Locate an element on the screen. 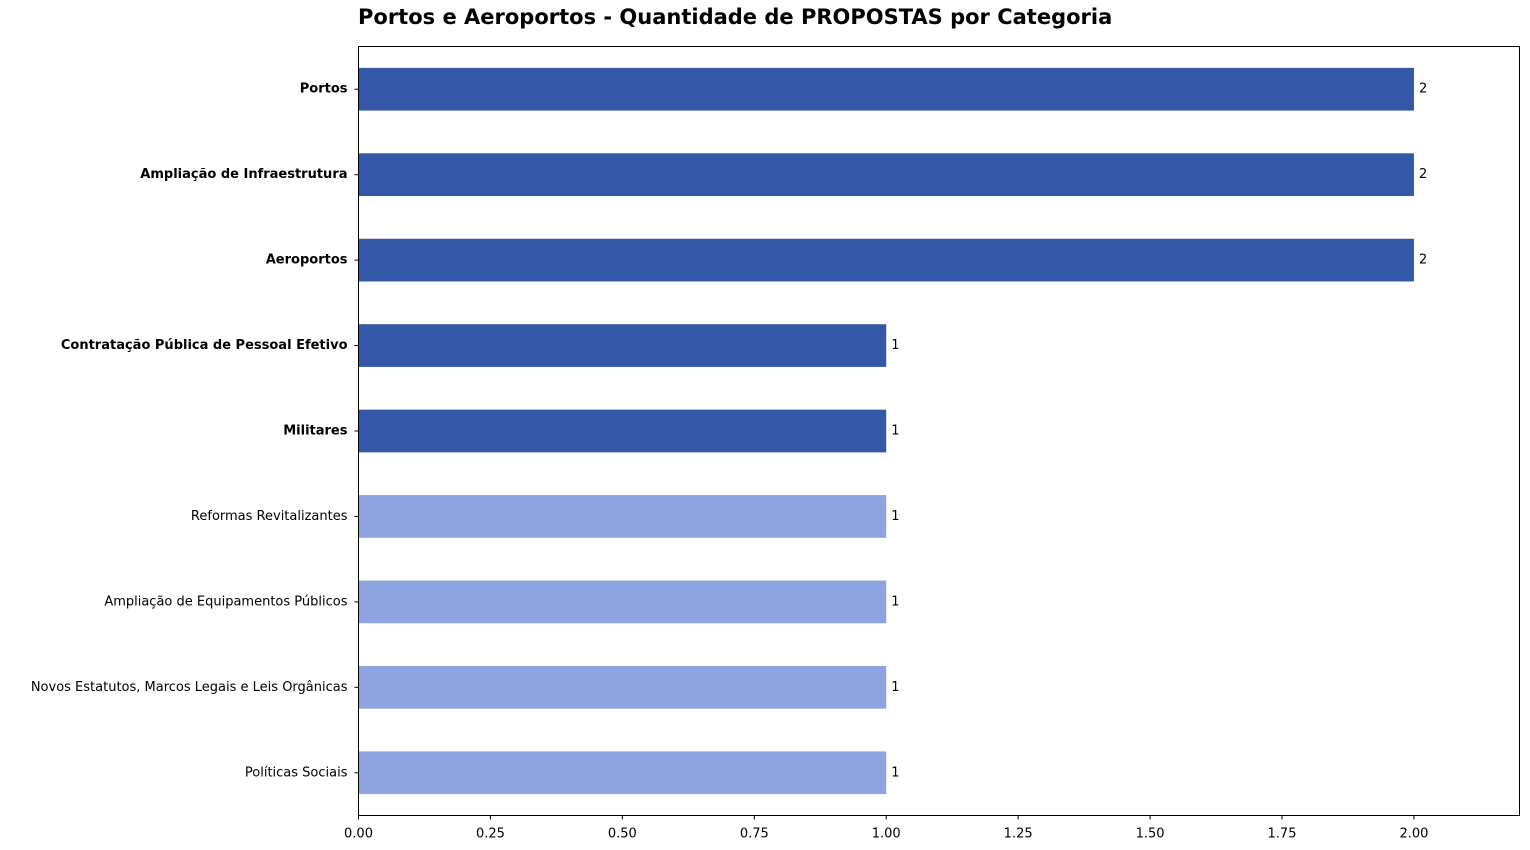 Image resolution: width=1530 pixels, height=850 pixels. category-label-2: Ampliação de Infraestrutura is located at coordinates (243, 174).